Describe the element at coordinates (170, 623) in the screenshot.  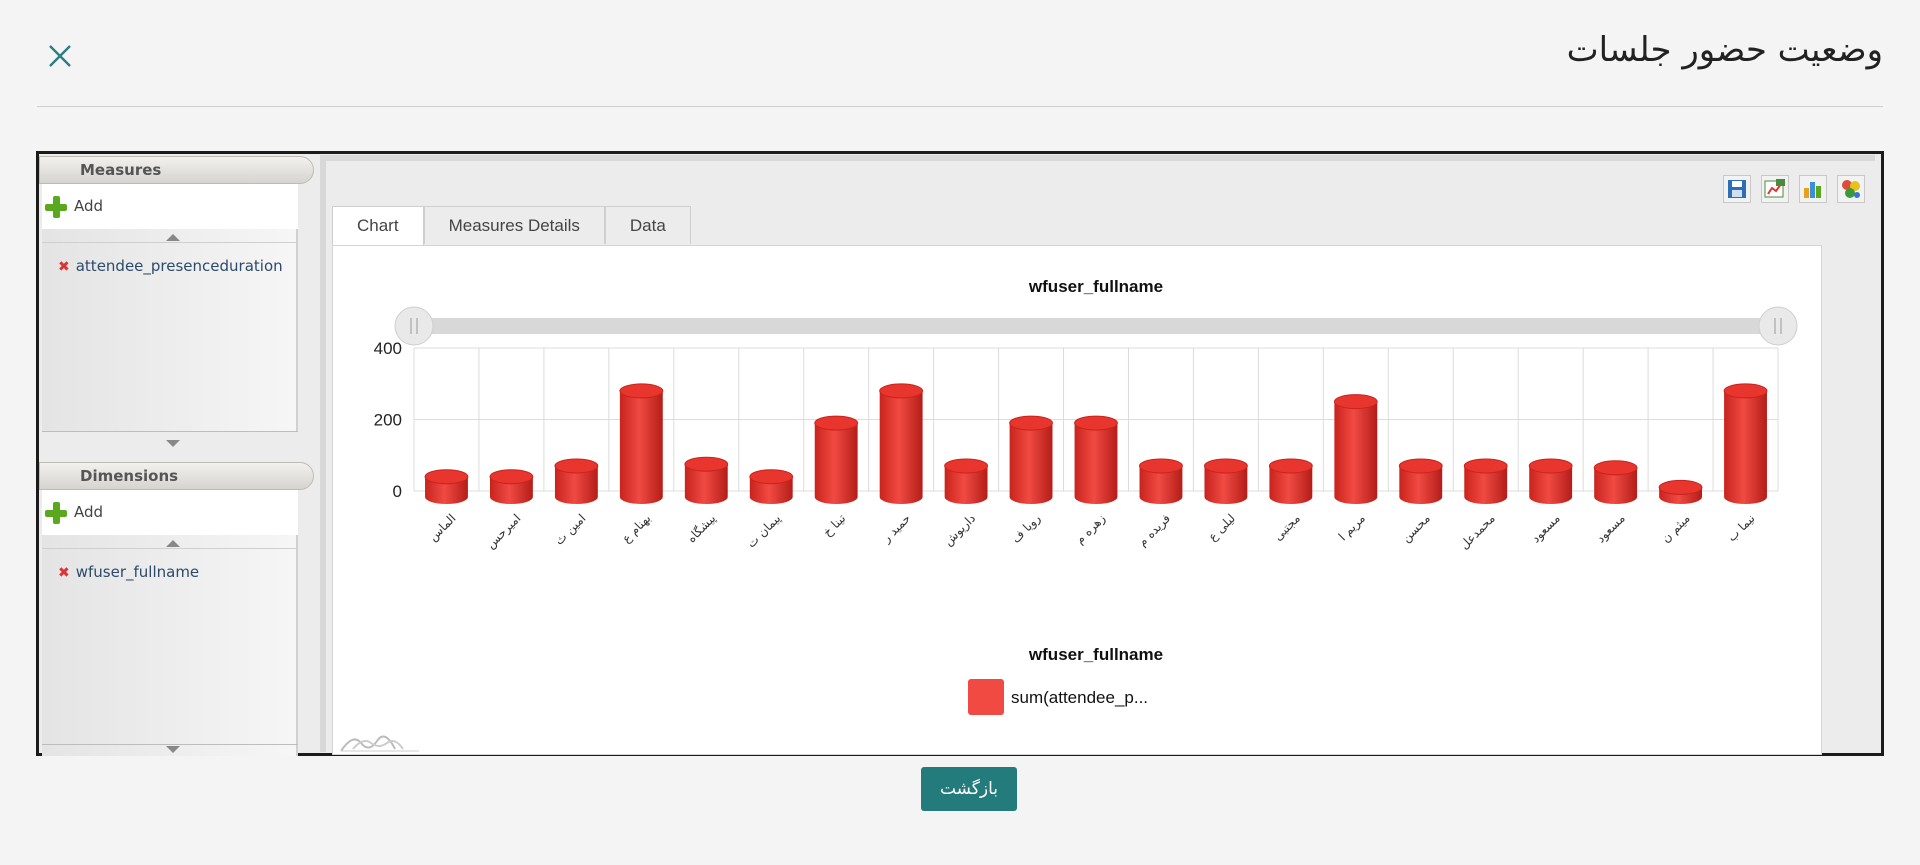
I see `dimensions-panel: Add ✖ wfuser_fullname` at that location.